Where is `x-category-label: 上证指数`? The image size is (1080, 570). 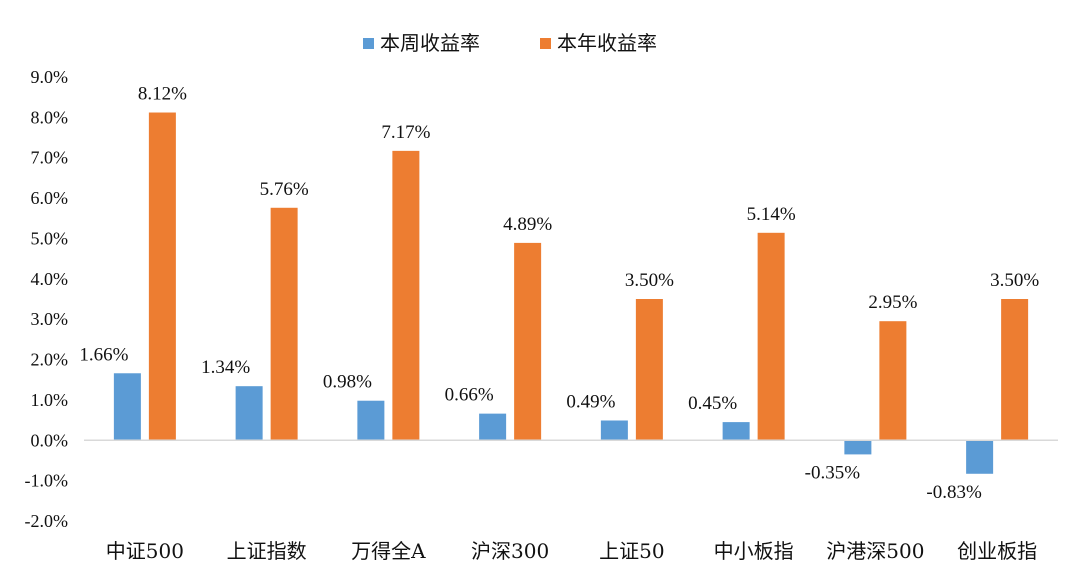
x-category-label: 上证指数 is located at coordinates (267, 551).